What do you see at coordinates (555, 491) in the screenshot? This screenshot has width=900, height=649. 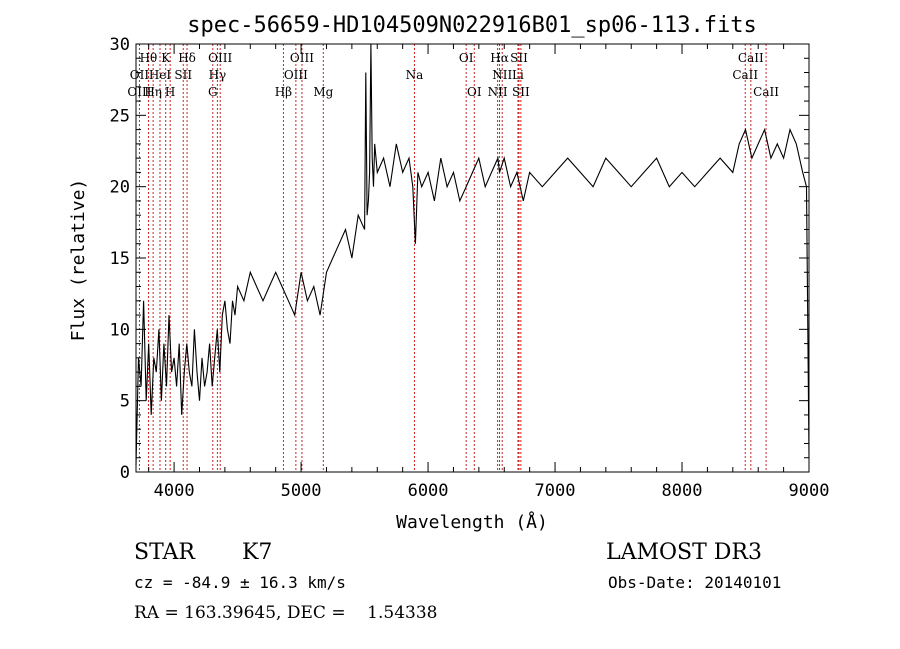 I see `x-tick-label: 7000` at bounding box center [555, 491].